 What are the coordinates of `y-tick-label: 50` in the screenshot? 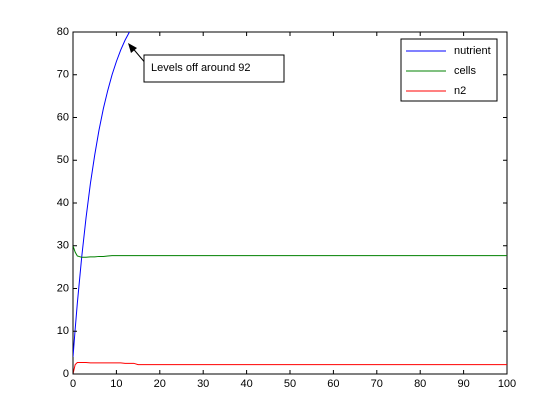 It's located at (63, 160).